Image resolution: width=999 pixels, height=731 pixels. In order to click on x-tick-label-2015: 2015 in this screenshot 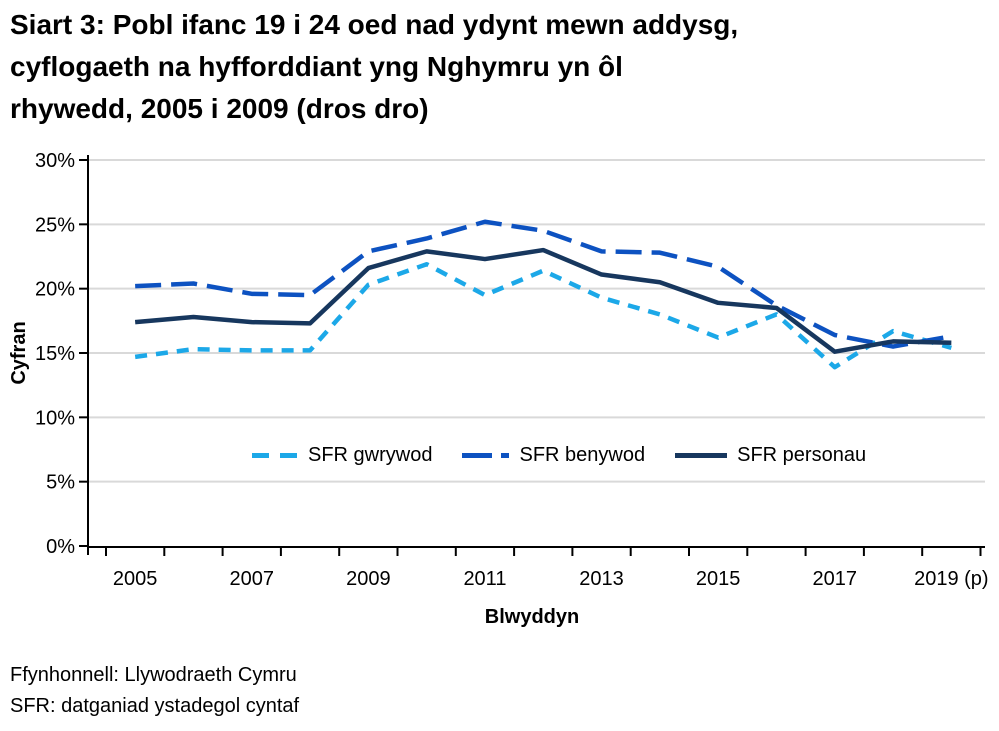, I will do `click(718, 579)`.